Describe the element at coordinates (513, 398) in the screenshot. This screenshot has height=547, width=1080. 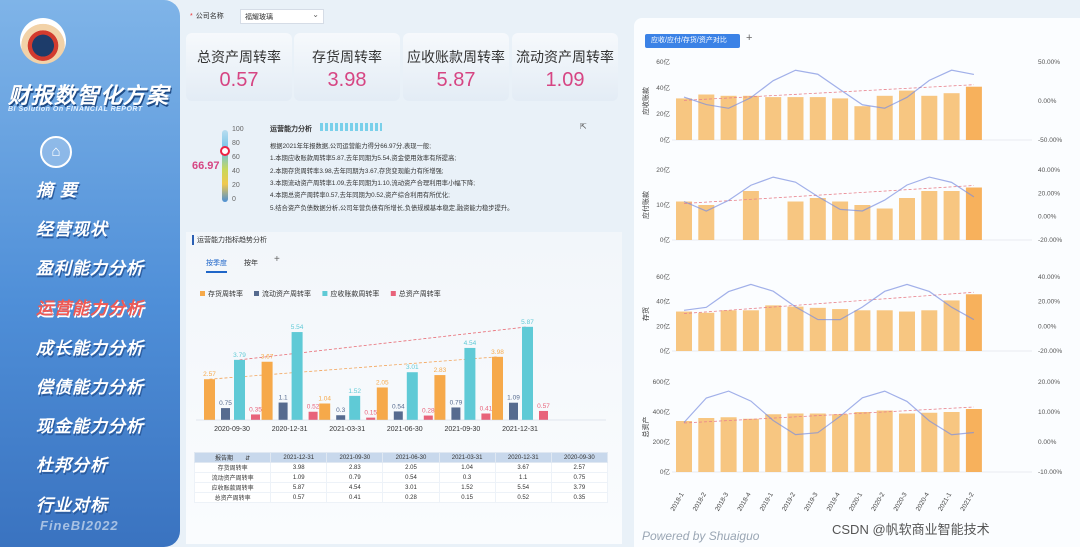
I see `data-label: 1.09` at that location.